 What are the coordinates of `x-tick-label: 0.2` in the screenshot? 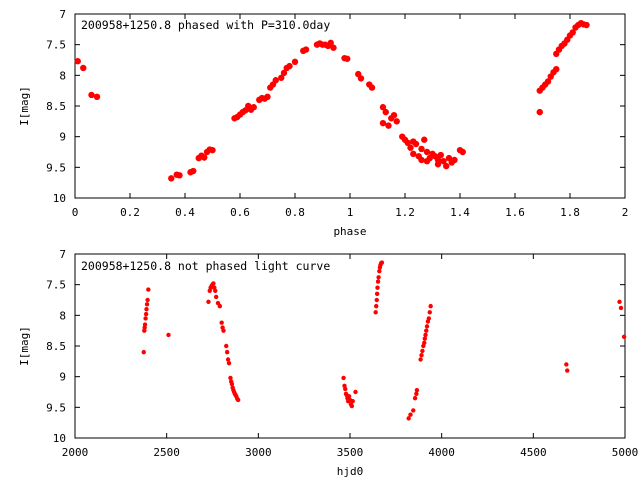 It's located at (130, 212).